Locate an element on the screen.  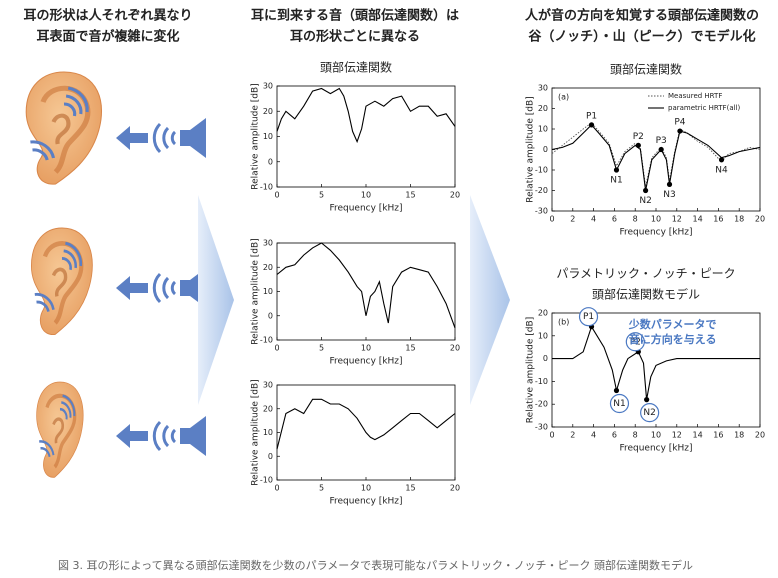
heading: 耳の形状は人それぞれ異なり is located at coordinates (107, 16).